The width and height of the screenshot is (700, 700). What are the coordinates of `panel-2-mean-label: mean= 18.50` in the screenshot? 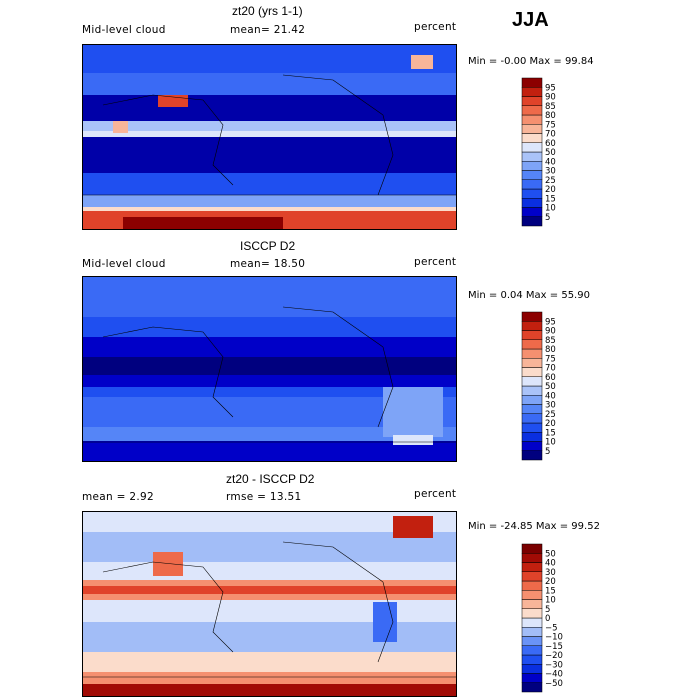 It's located at (268, 264).